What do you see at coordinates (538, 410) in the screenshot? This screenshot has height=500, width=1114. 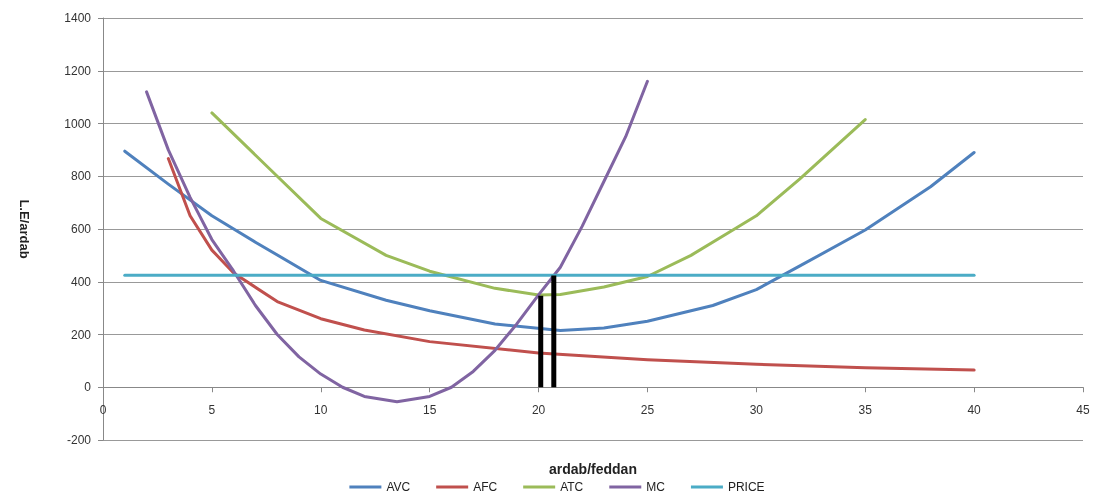 I see `x-tick-label: 20` at bounding box center [538, 410].